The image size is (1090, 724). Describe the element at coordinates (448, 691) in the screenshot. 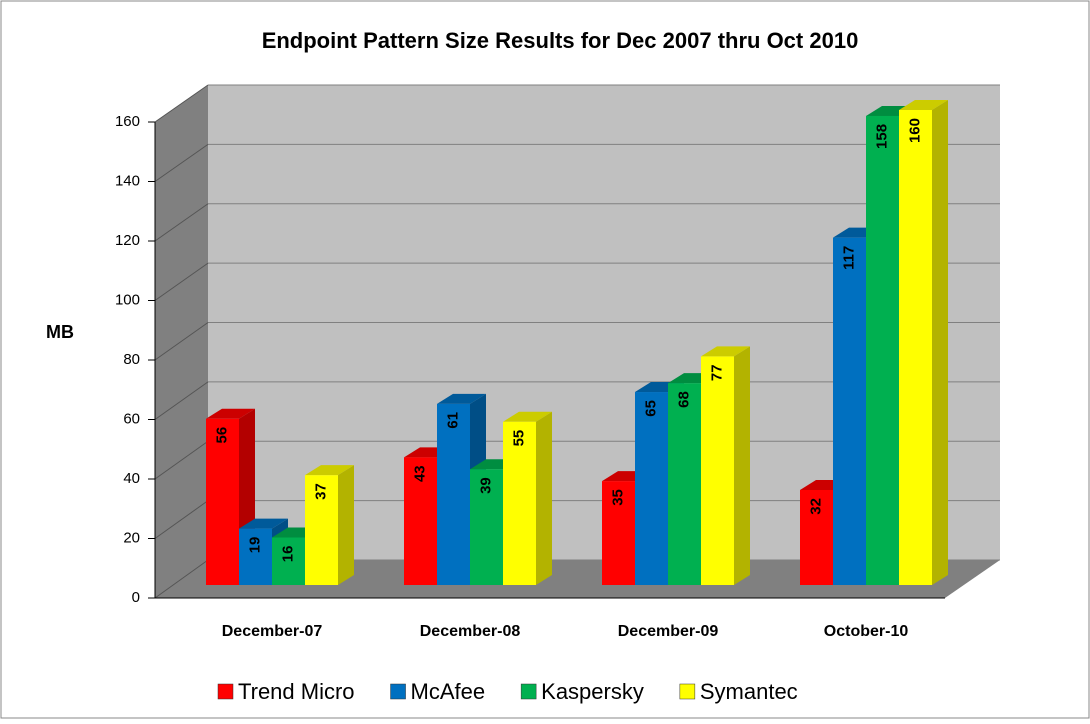

I see `legend-label: McAfee` at that location.